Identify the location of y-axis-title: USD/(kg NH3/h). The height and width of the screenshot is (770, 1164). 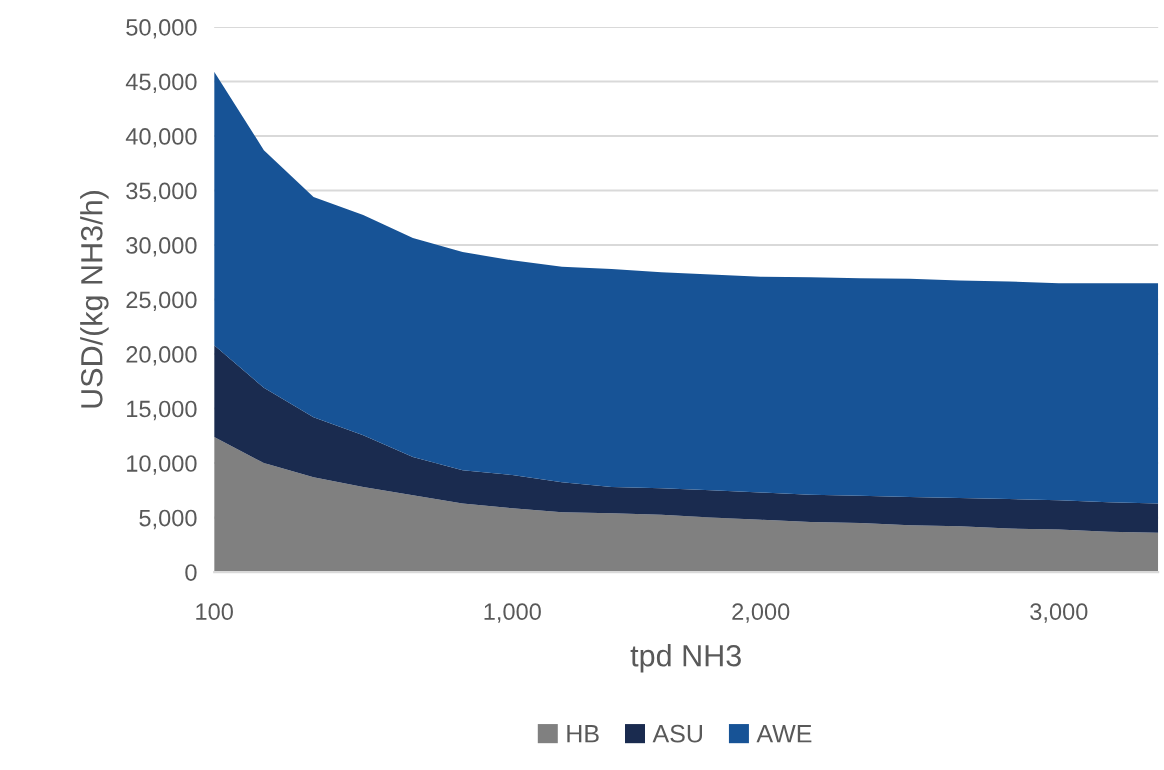
(94, 299).